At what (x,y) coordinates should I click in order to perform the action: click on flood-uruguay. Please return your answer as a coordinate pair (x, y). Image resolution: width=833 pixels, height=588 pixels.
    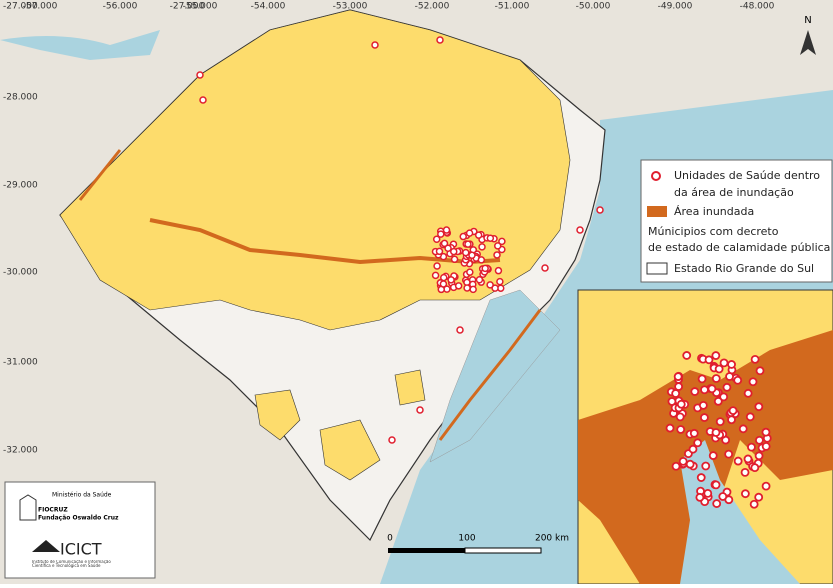
    Looking at the image, I should click on (100, 175).